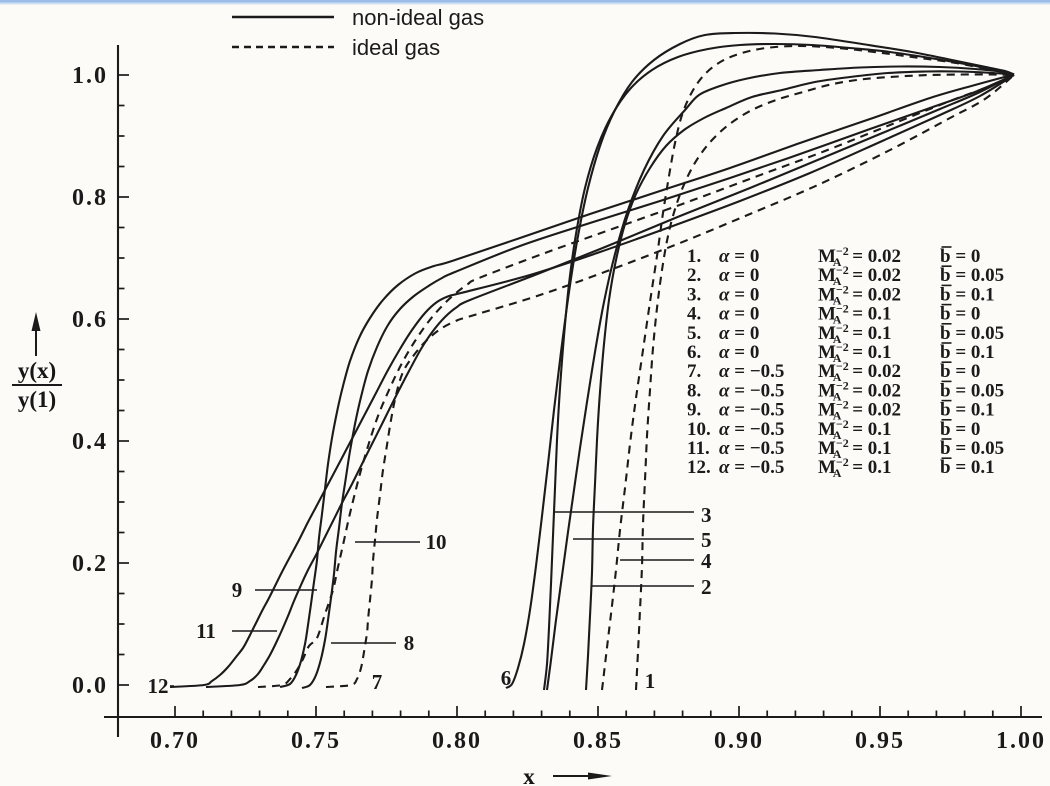 Image resolution: width=1050 pixels, height=786 pixels. What do you see at coordinates (706, 587) in the screenshot?
I see `svg-text: 2` at bounding box center [706, 587].